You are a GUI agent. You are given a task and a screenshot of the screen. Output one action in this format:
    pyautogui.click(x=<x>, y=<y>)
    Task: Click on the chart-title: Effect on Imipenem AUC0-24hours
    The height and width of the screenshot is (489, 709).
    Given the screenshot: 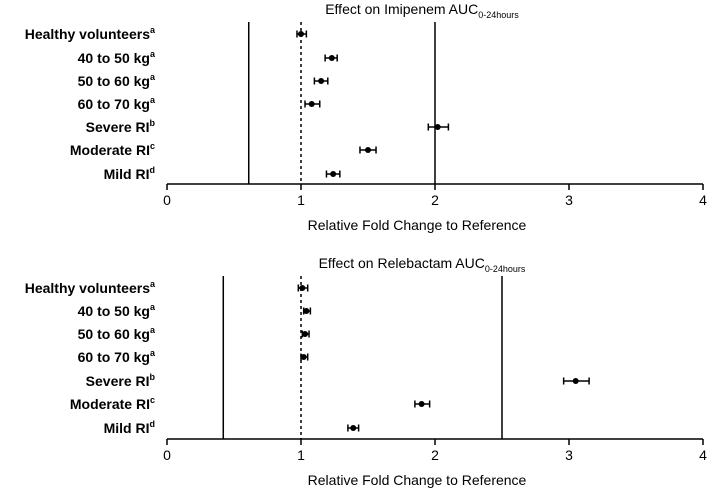 What is the action you would take?
    pyautogui.click(x=422, y=10)
    